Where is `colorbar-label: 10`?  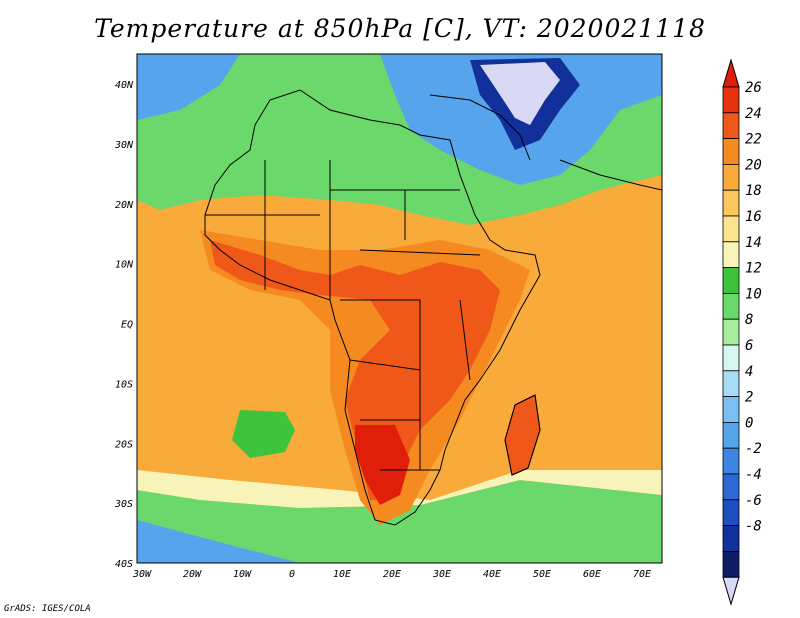
colorbar-label: 10 is located at coordinates (753, 294).